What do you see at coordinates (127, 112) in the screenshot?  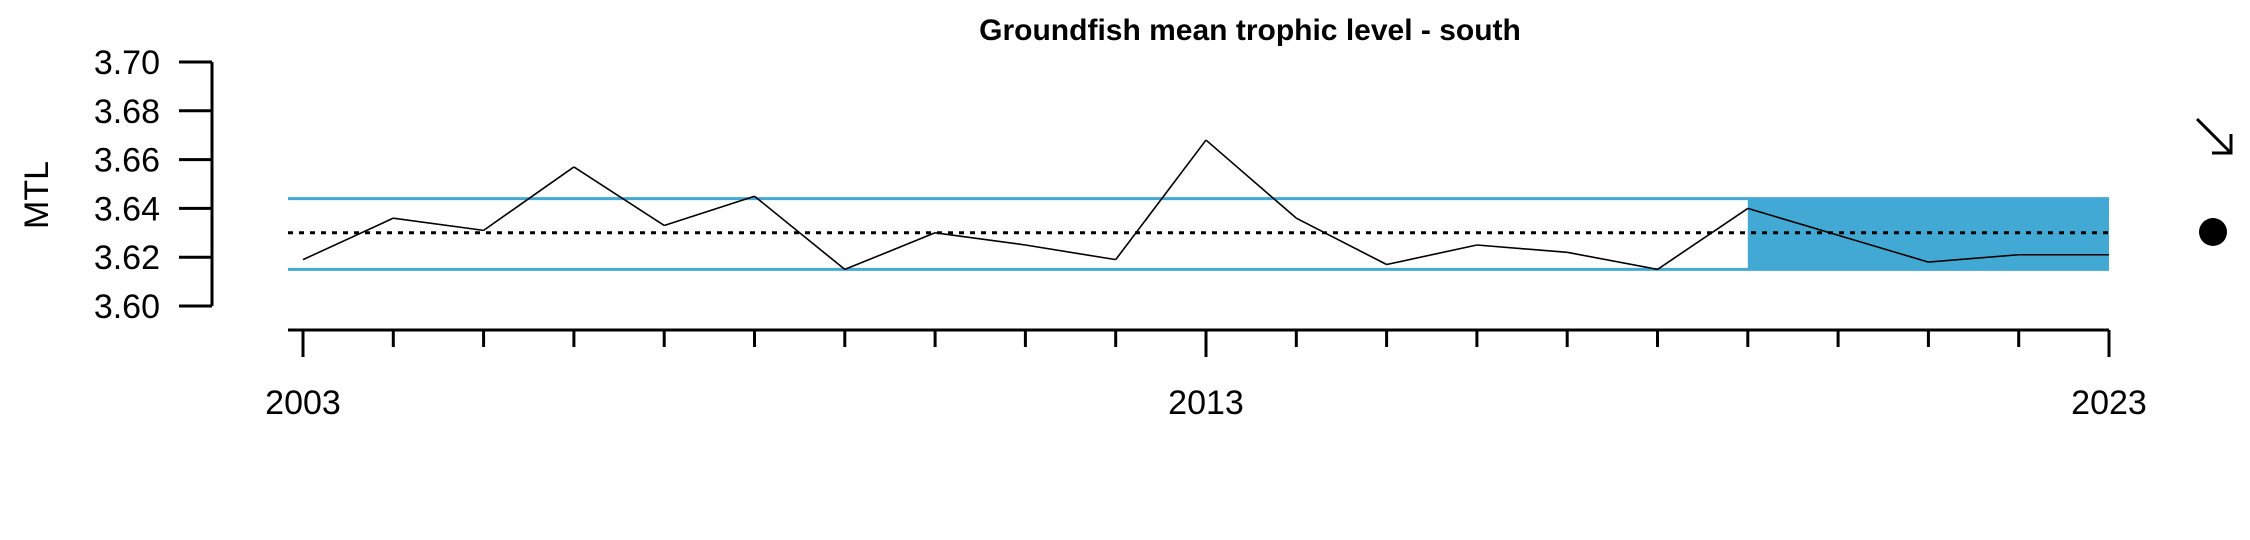 I see `y-tick-label: 3.68` at bounding box center [127, 112].